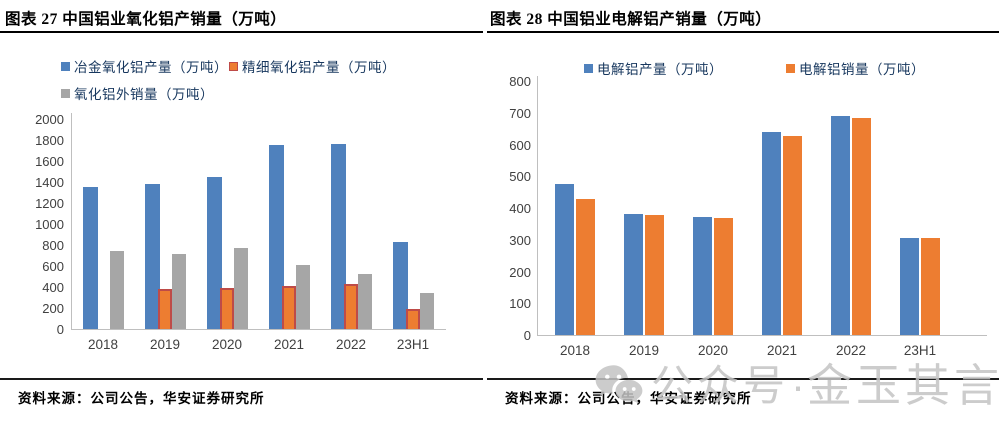  I want to click on legend-item: 电解铝销量（万吨）, so click(855, 68).